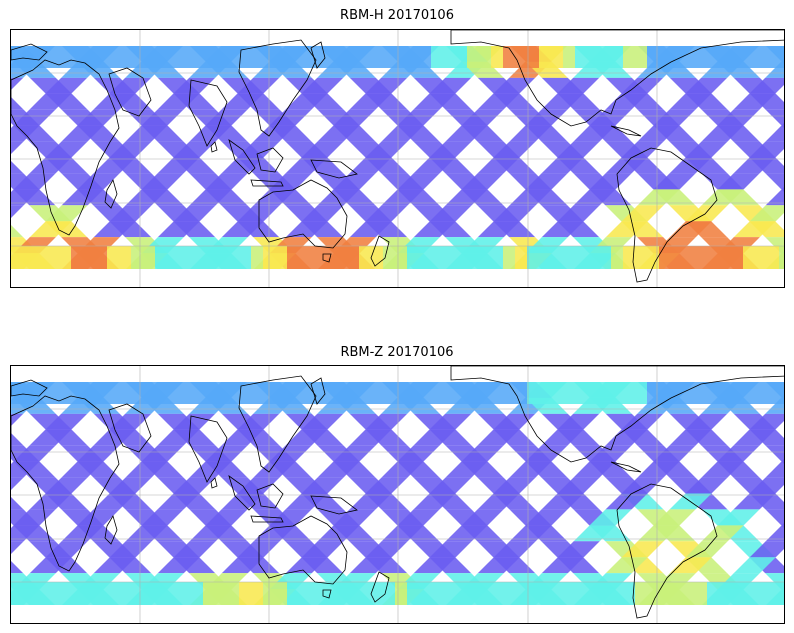 The height and width of the screenshot is (633, 794). Describe the element at coordinates (397, 352) in the screenshot. I see `panel-2-title: RBM-Z 20170106` at that location.